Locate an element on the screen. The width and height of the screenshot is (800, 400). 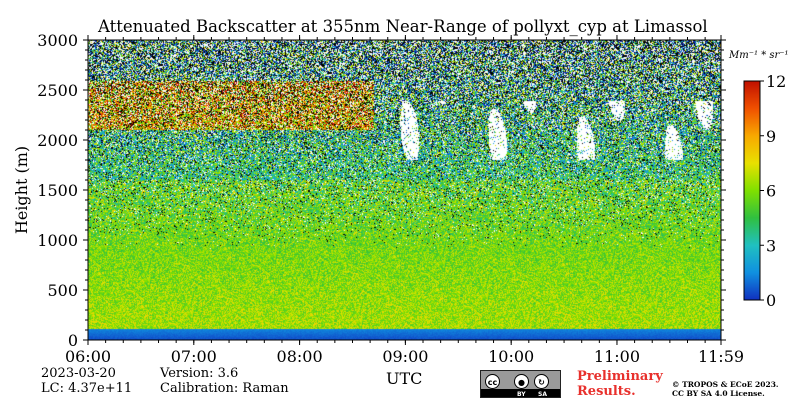
copyright-line-2: CC BY SA 4.0 License. is located at coordinates (718, 393).